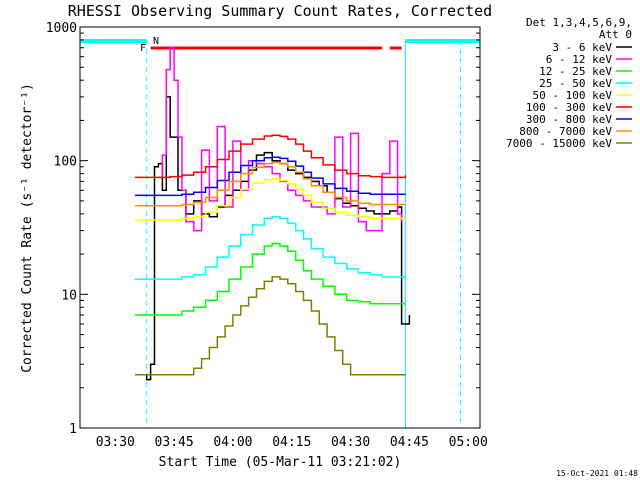 This screenshot has width=640, height=480. Describe the element at coordinates (143, 48) in the screenshot. I see `f-flag-label: F` at that location.